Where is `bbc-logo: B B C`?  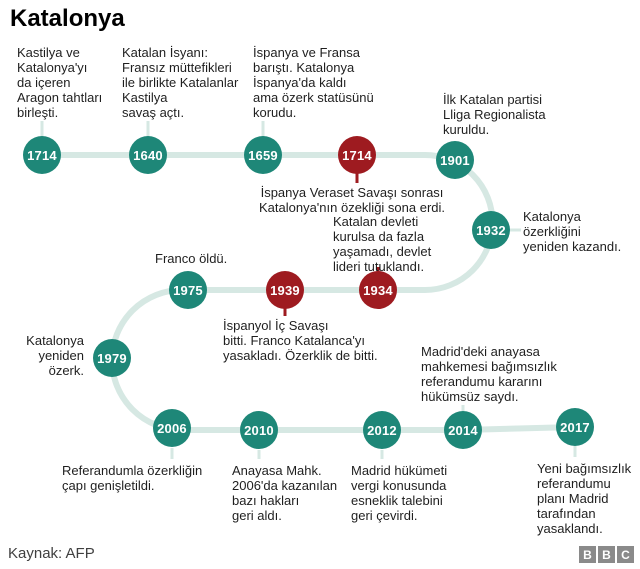
bbc-logo: B B C is located at coordinates (606, 554).